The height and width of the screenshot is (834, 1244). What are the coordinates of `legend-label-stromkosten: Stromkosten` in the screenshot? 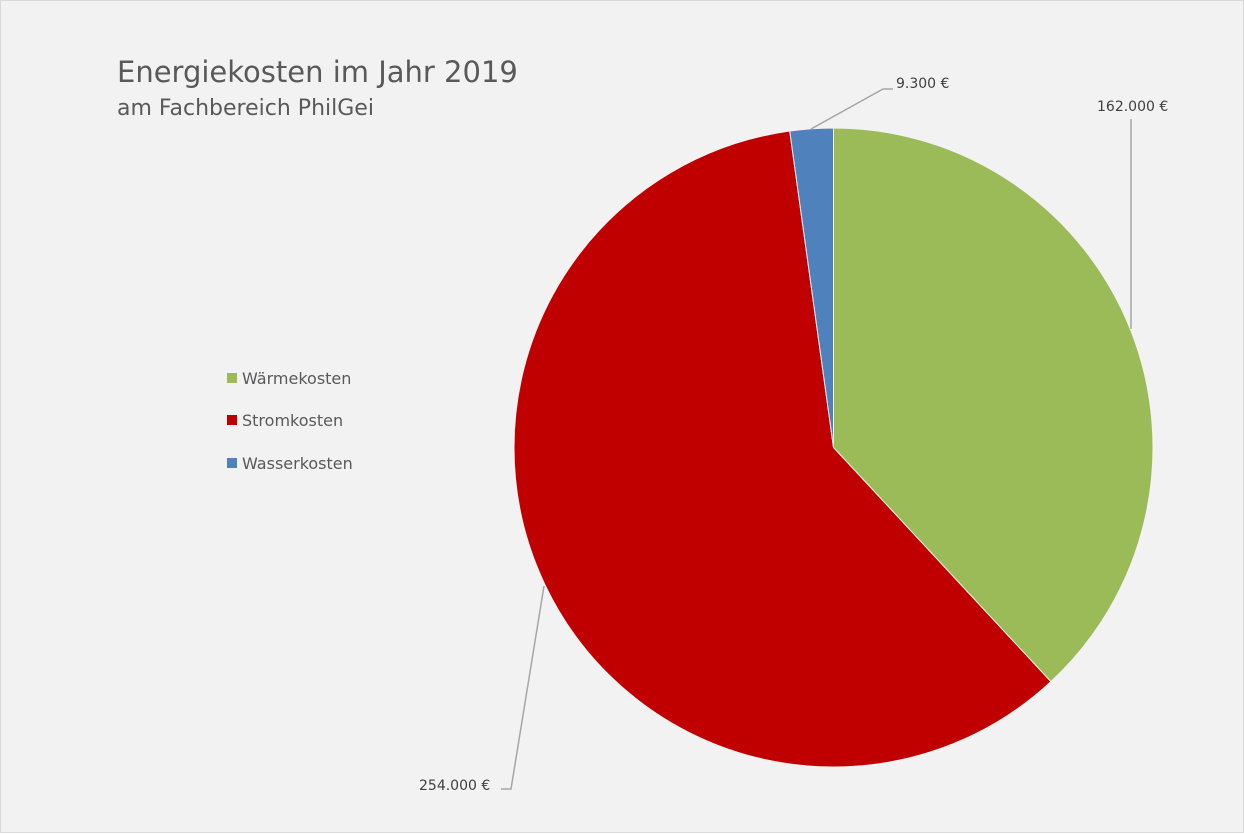 It's located at (292, 420).